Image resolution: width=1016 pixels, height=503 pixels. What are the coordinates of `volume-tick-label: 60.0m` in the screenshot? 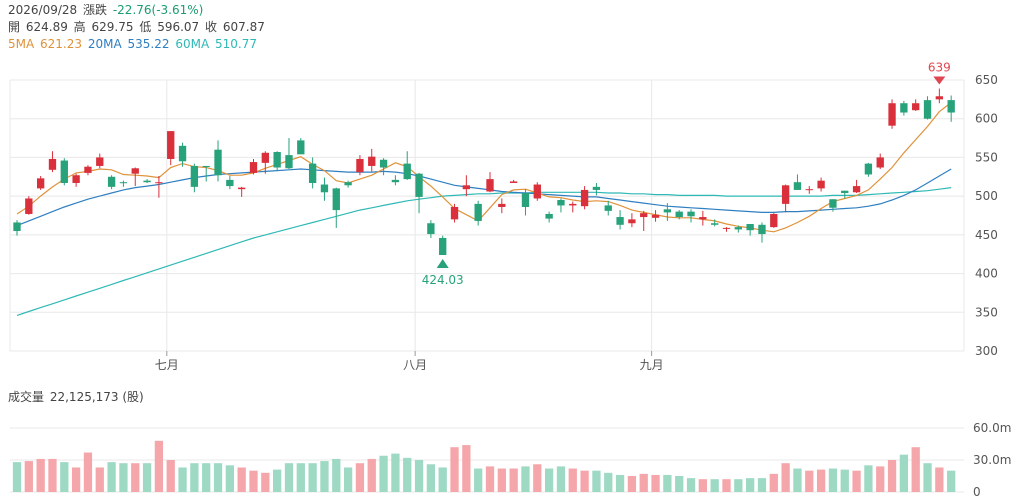 It's located at (992, 428).